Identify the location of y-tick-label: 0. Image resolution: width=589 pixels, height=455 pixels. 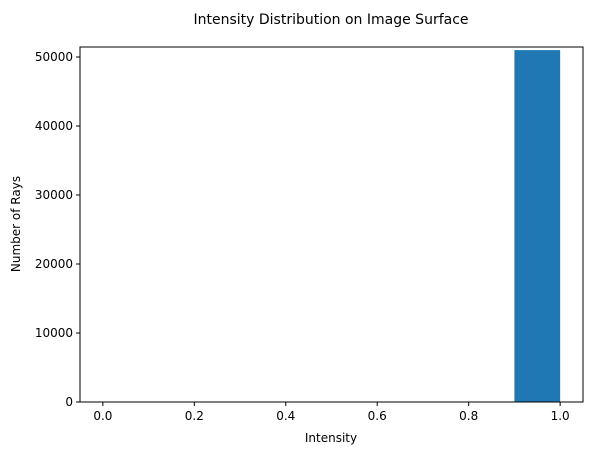
(69, 402).